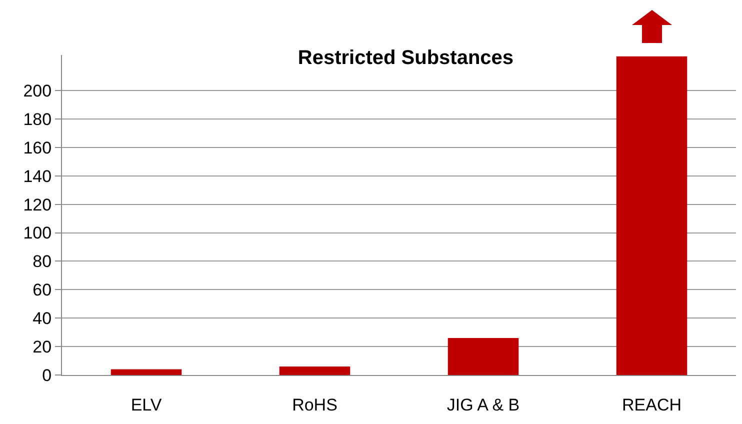 The width and height of the screenshot is (742, 424). What do you see at coordinates (42, 262) in the screenshot?
I see `y-tick-label: 80` at bounding box center [42, 262].